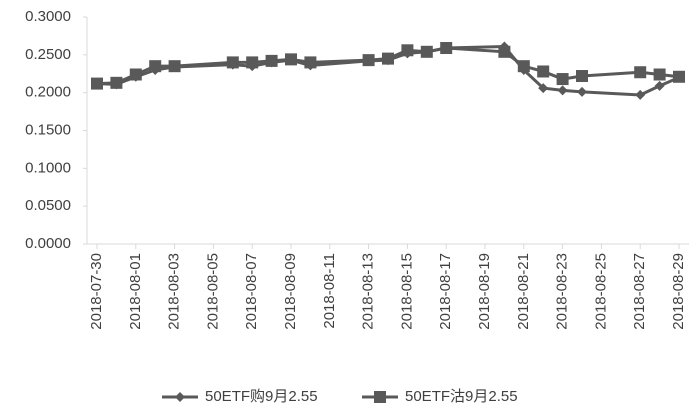 This screenshot has height=416, width=699. Describe the element at coordinates (135, 291) in the screenshot. I see `x-tick-label: 2018-08-01` at that location.